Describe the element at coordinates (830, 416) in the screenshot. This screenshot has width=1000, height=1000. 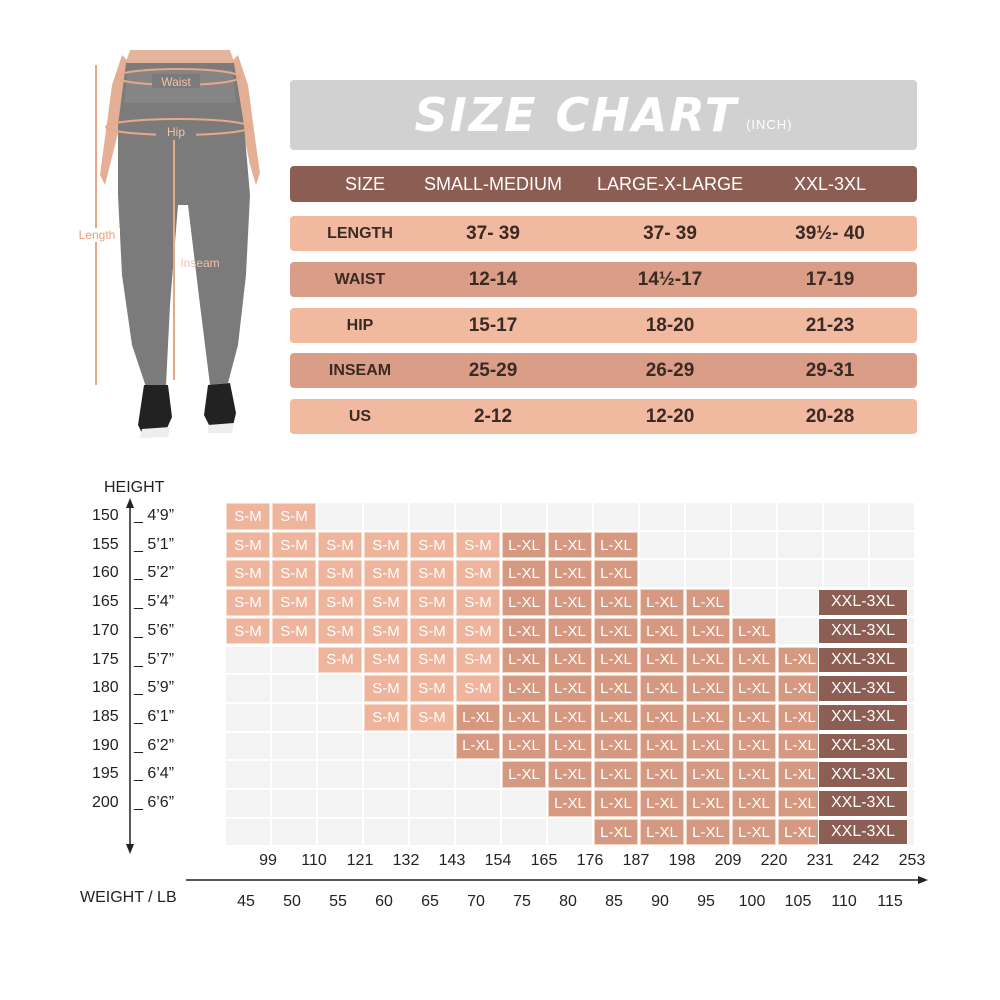
I see `row-value: 20-28` at that location.